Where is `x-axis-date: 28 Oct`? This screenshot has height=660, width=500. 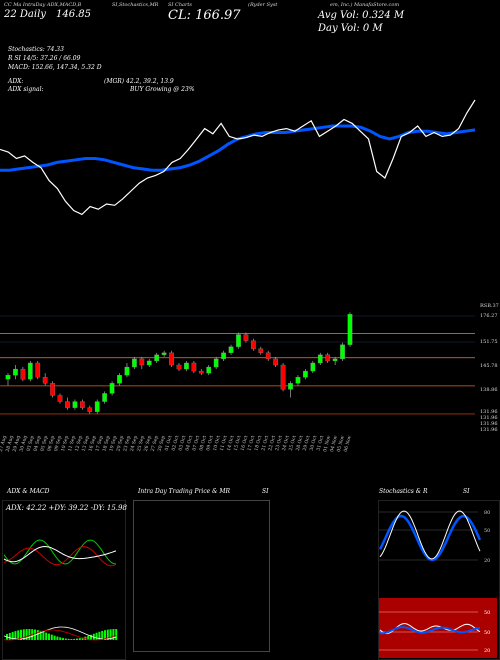 x-axis-date: 28 Oct is located at coordinates (300, 443).